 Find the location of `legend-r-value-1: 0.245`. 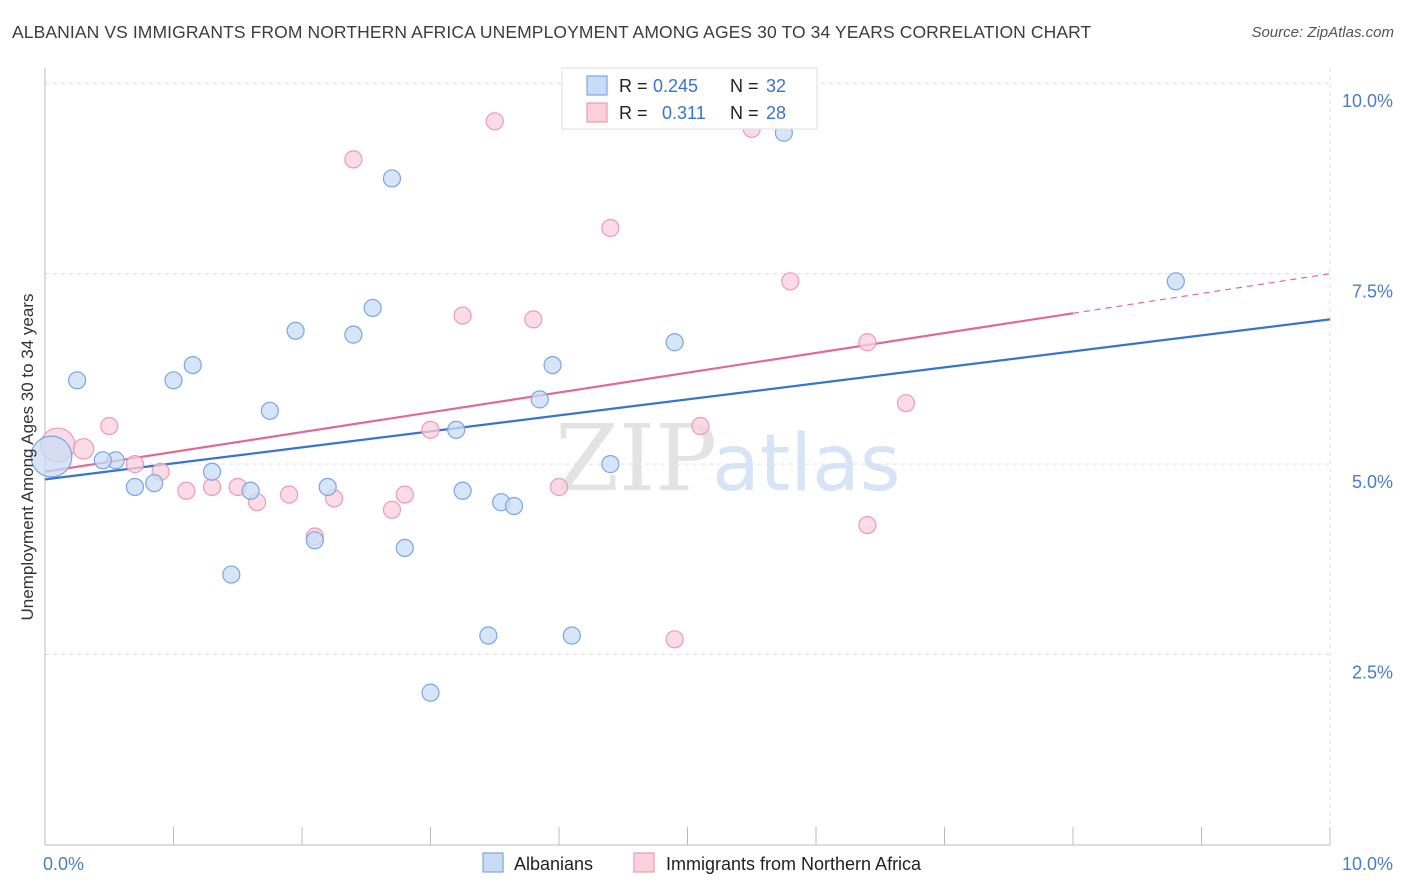

legend-r-value-1: 0.245 is located at coordinates (675, 86).